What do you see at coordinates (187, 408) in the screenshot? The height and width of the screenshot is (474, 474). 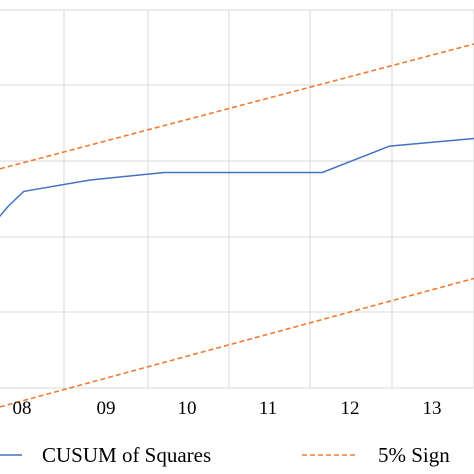 I see `x-tick-label: 10` at bounding box center [187, 408].